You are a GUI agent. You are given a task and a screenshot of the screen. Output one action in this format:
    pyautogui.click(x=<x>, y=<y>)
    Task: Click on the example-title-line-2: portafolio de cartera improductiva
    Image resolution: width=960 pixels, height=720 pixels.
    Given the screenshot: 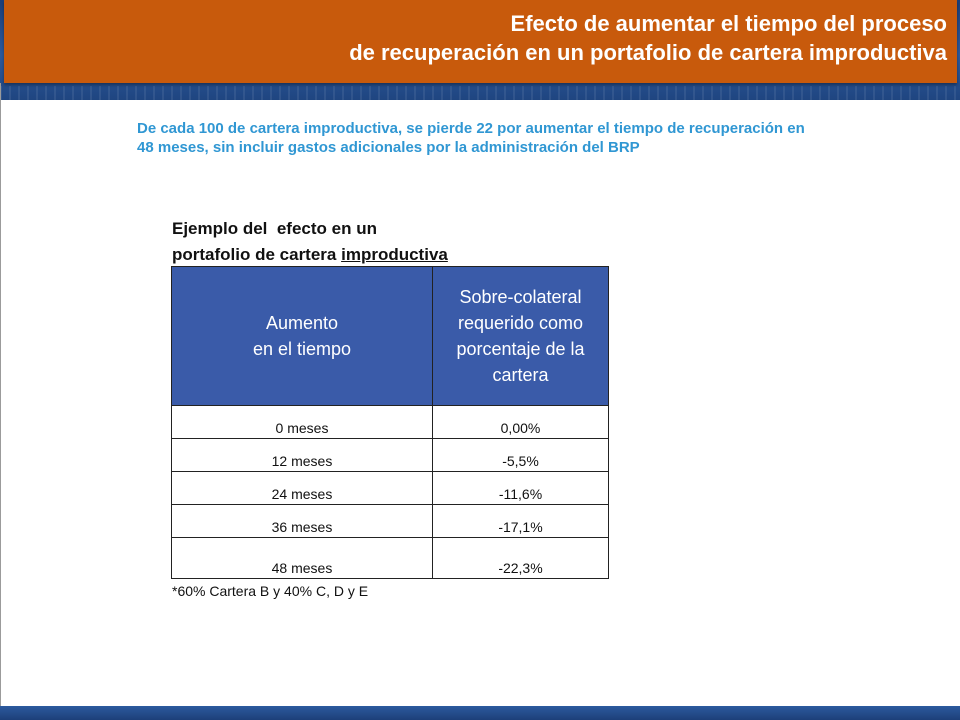 What is the action you would take?
    pyautogui.click(x=342, y=255)
    